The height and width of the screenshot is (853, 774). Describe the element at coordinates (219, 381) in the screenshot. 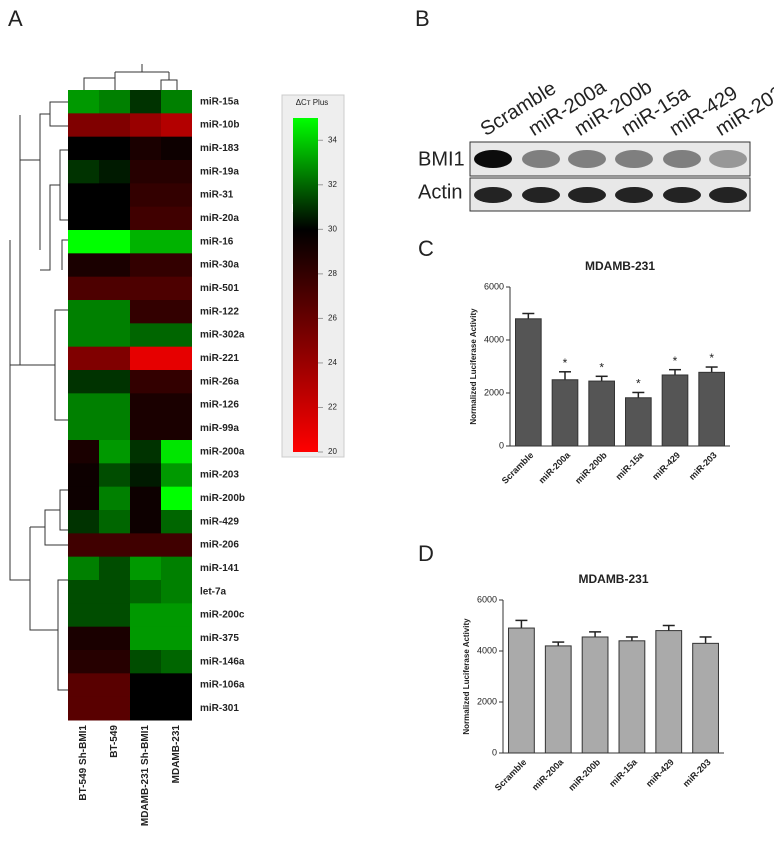

I see `row-label: miR-26a` at that location.